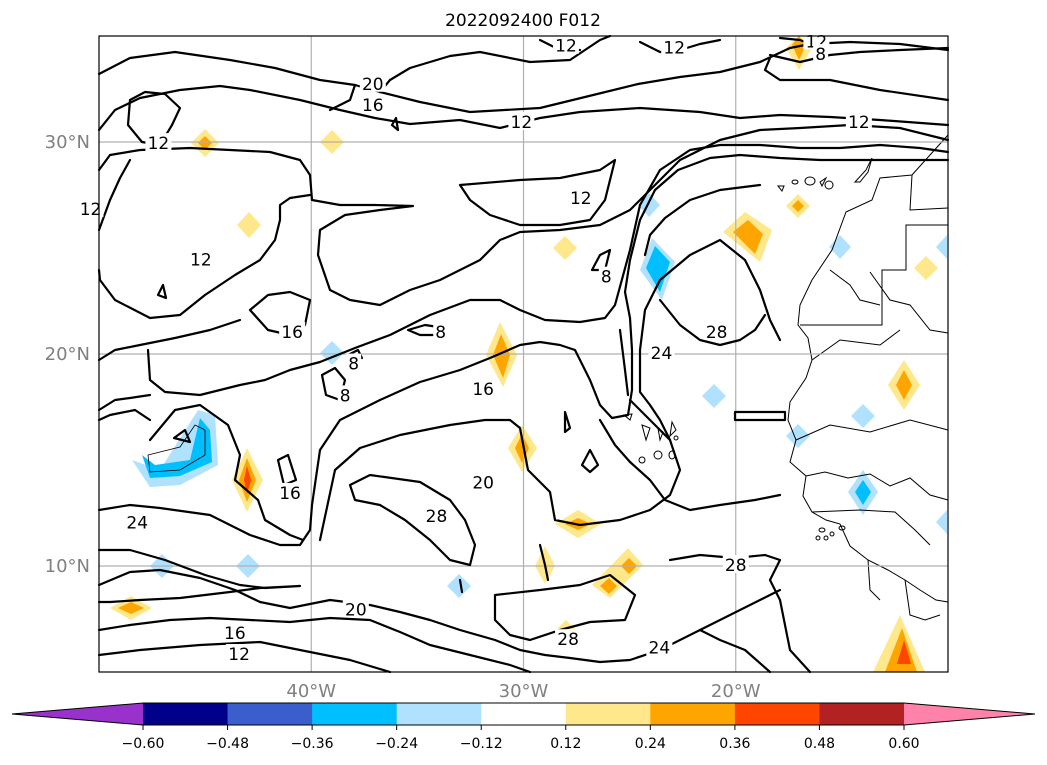 The image size is (1047, 765). What do you see at coordinates (734, 744) in the screenshot?
I see `colorbar-tick-label: 0.36` at bounding box center [734, 744].